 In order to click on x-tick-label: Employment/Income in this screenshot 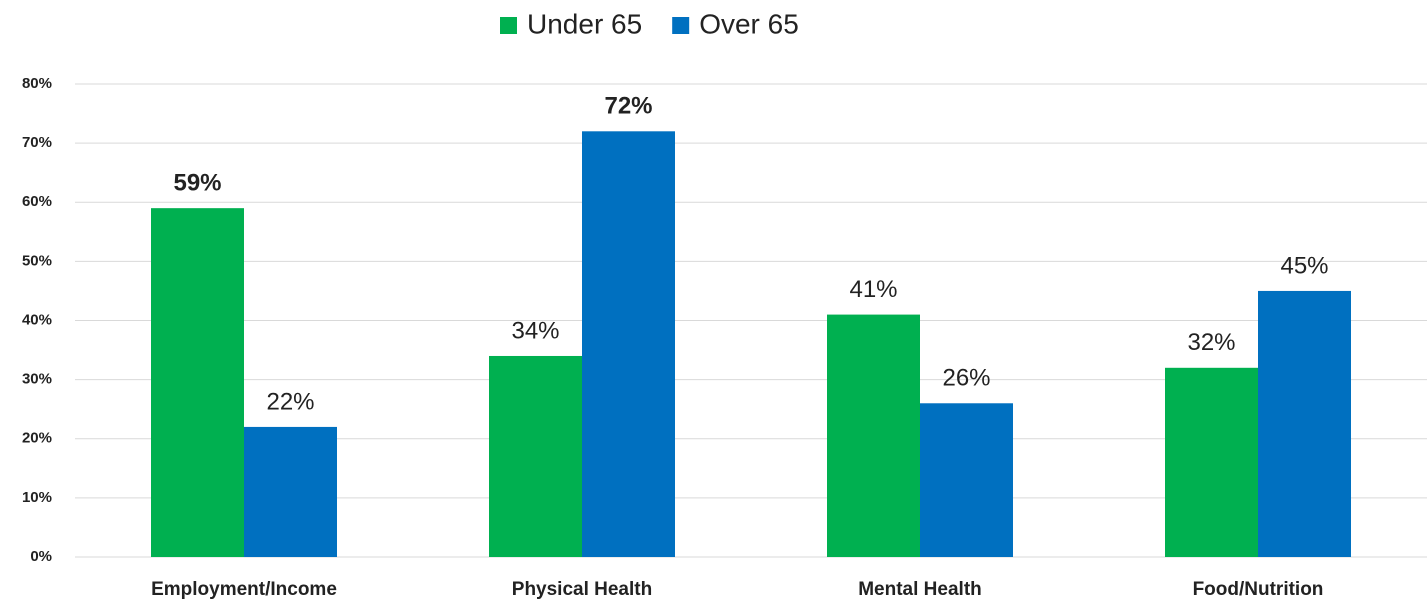, I will do `click(244, 589)`.